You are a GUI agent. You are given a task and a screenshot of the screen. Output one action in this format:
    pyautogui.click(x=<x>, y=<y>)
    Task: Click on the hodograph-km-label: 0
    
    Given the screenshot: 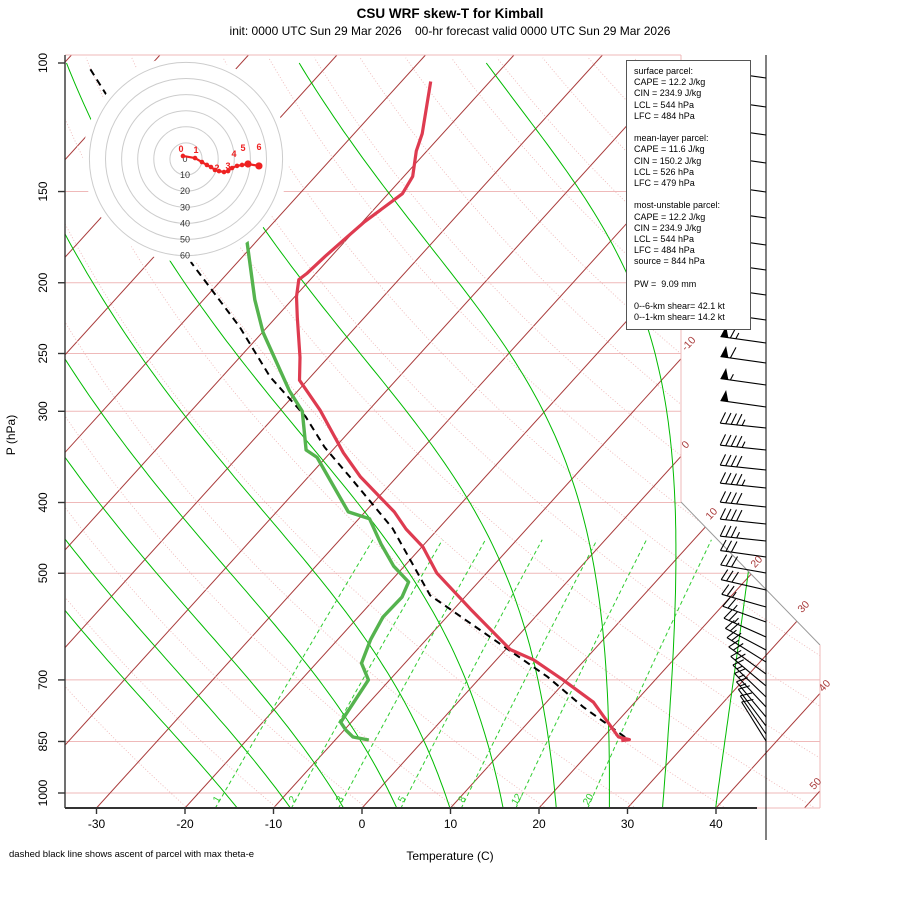 What is the action you would take?
    pyautogui.click(x=180, y=149)
    